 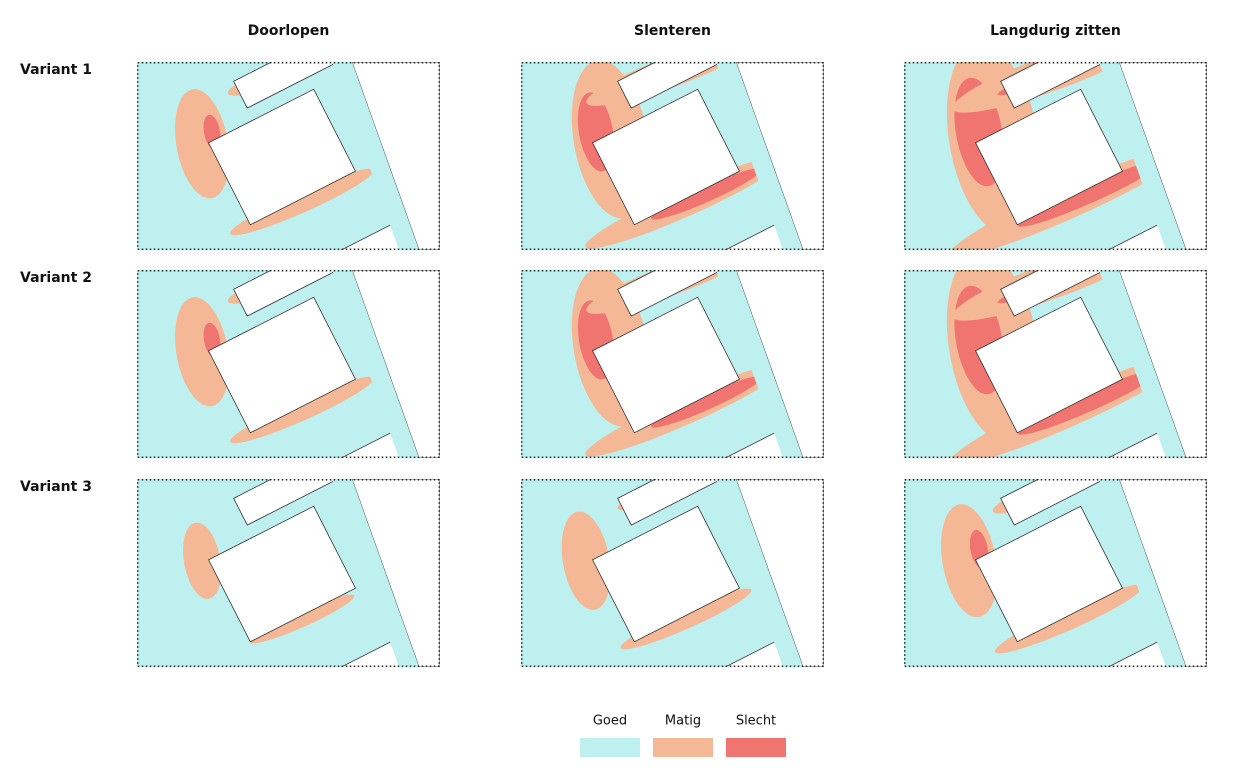 What do you see at coordinates (610, 721) in the screenshot?
I see `legend-label: Goed` at bounding box center [610, 721].